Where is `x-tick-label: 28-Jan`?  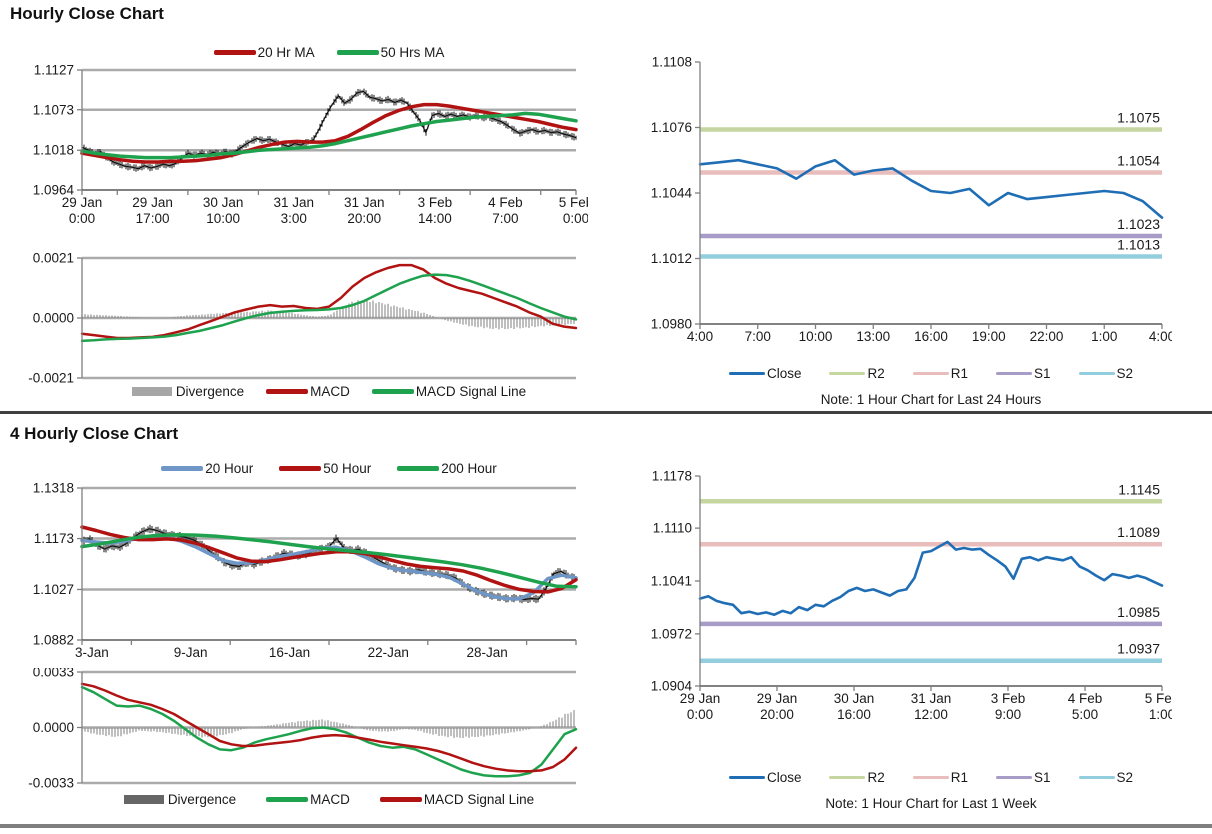
x-tick-label: 28-Jan is located at coordinates (486, 652).